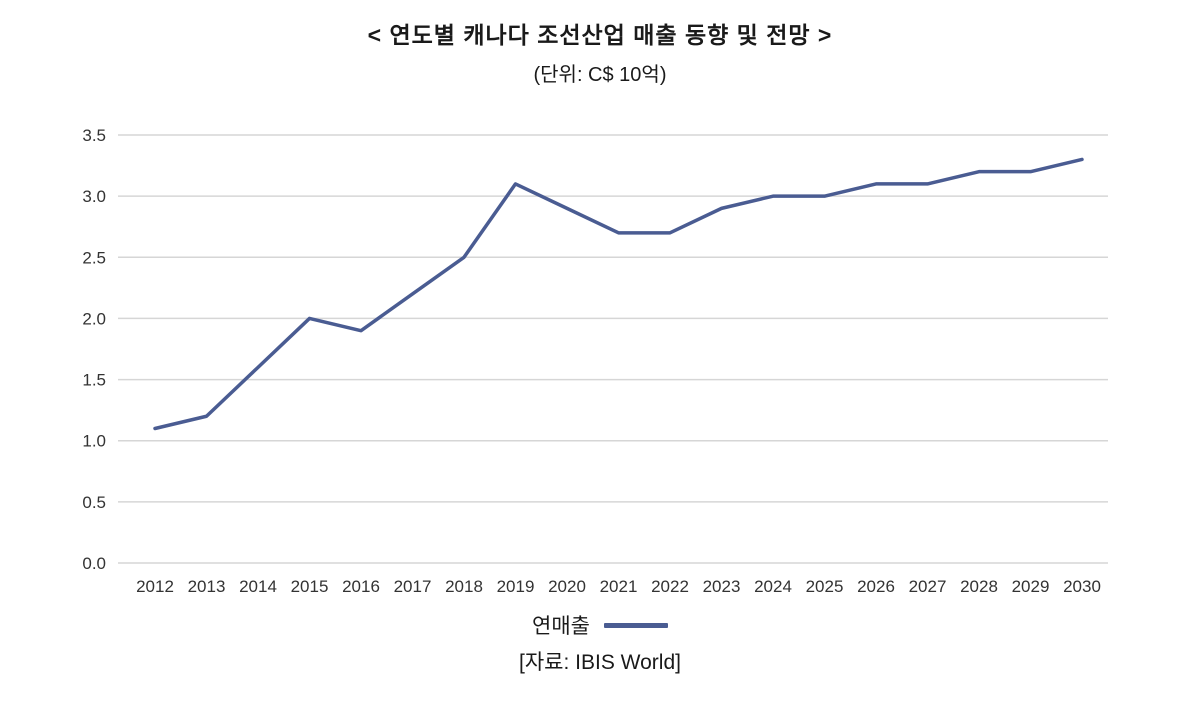 The height and width of the screenshot is (714, 1200). What do you see at coordinates (310, 586) in the screenshot?
I see `x-tick-label: 2015` at bounding box center [310, 586].